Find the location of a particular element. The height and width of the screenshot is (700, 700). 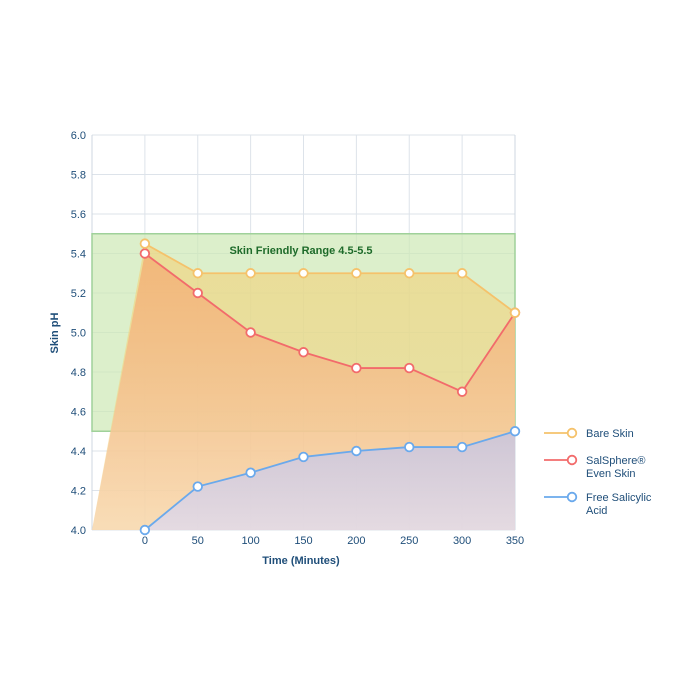

y-axis-ticks: 4.0 4.2 4.4 4.6 4.8 5.0 5.2 5.4 5.6 5.8 6.0 is located at coordinates (78, 333).